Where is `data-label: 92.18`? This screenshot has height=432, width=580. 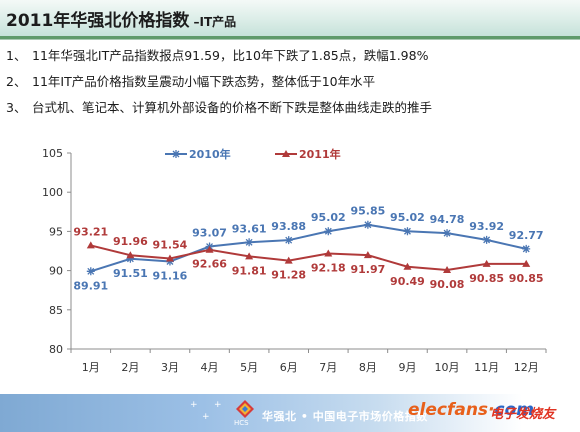 data-label: 92.18 is located at coordinates (328, 268).